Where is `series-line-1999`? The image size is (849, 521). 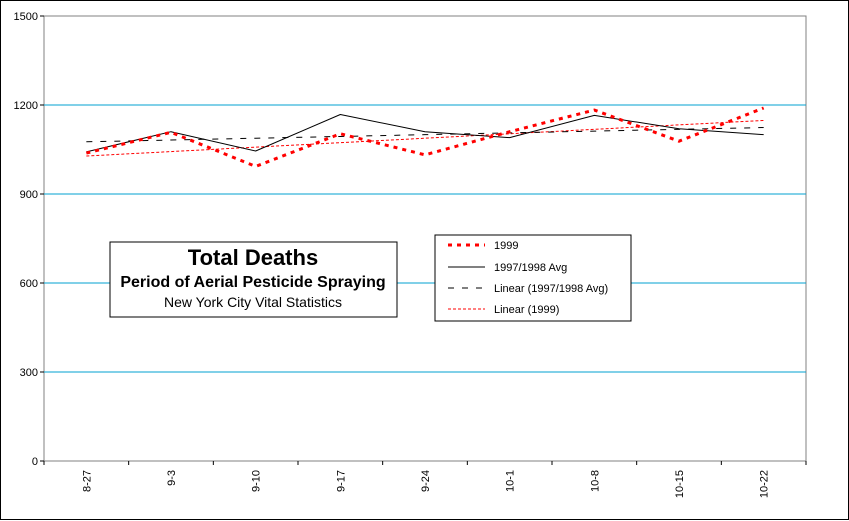
series-line-1999 is located at coordinates (425, 137).